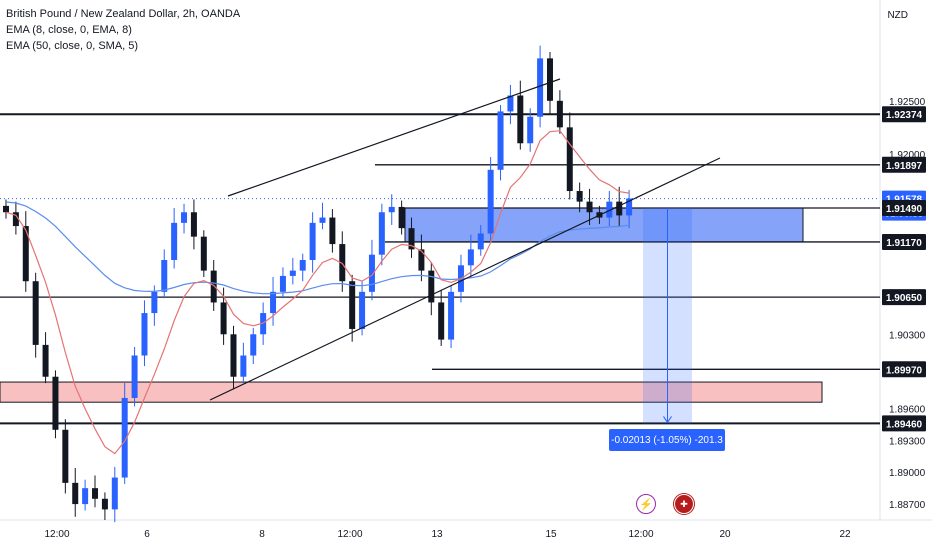 This screenshot has width=932, height=555. Describe the element at coordinates (646, 504) in the screenshot. I see `lightning-icon: ⚡` at that location.